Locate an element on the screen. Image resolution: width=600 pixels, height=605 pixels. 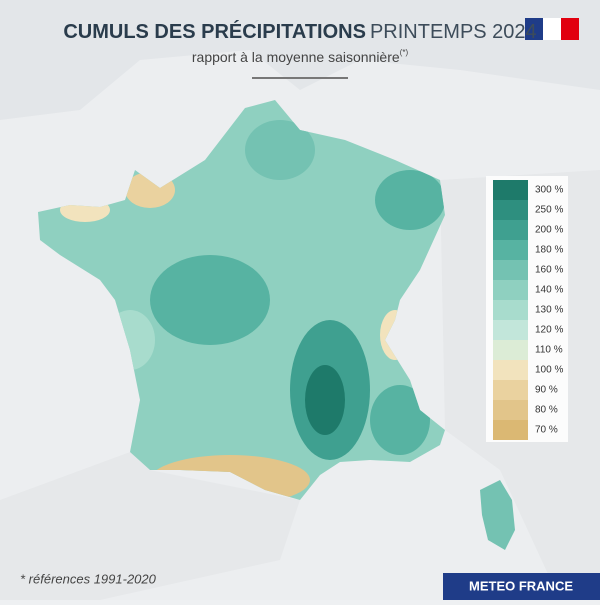
brand: METEO FRANCE is located at coordinates (521, 585).